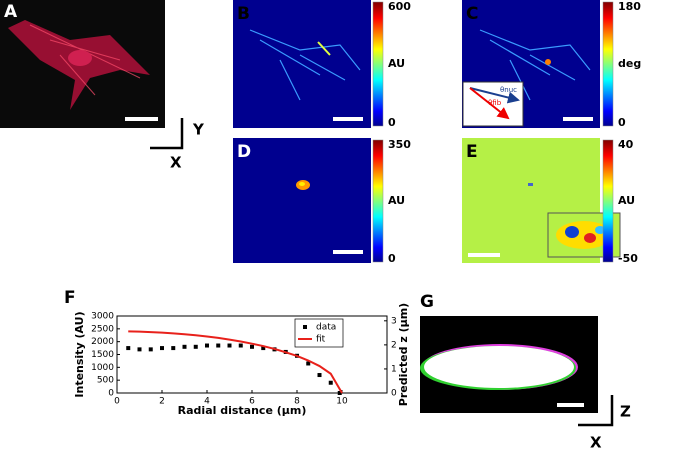  I want to click on y-tick-label: 2500, so click(102, 329).